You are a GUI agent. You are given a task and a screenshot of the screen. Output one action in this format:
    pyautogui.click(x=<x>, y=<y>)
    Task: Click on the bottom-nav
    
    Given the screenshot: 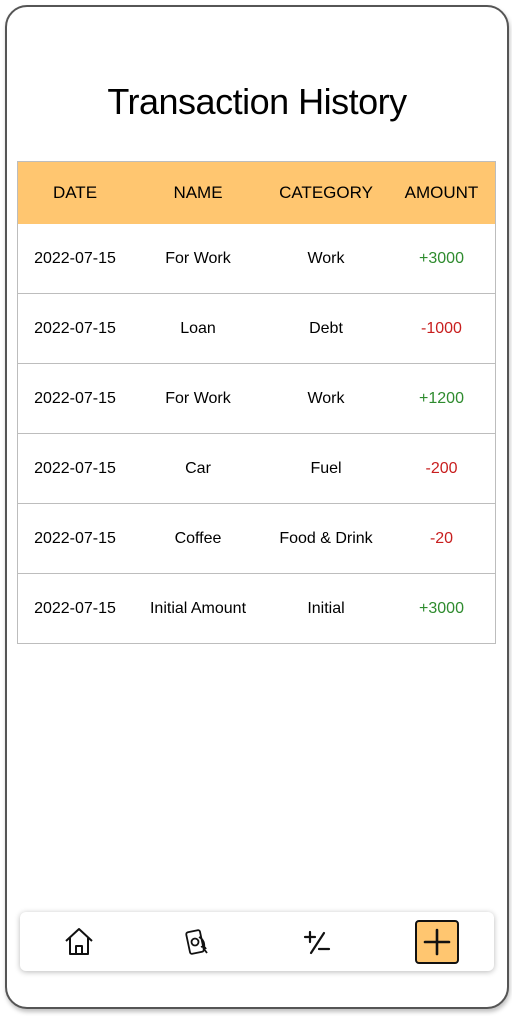 What is the action you would take?
    pyautogui.click(x=257, y=941)
    